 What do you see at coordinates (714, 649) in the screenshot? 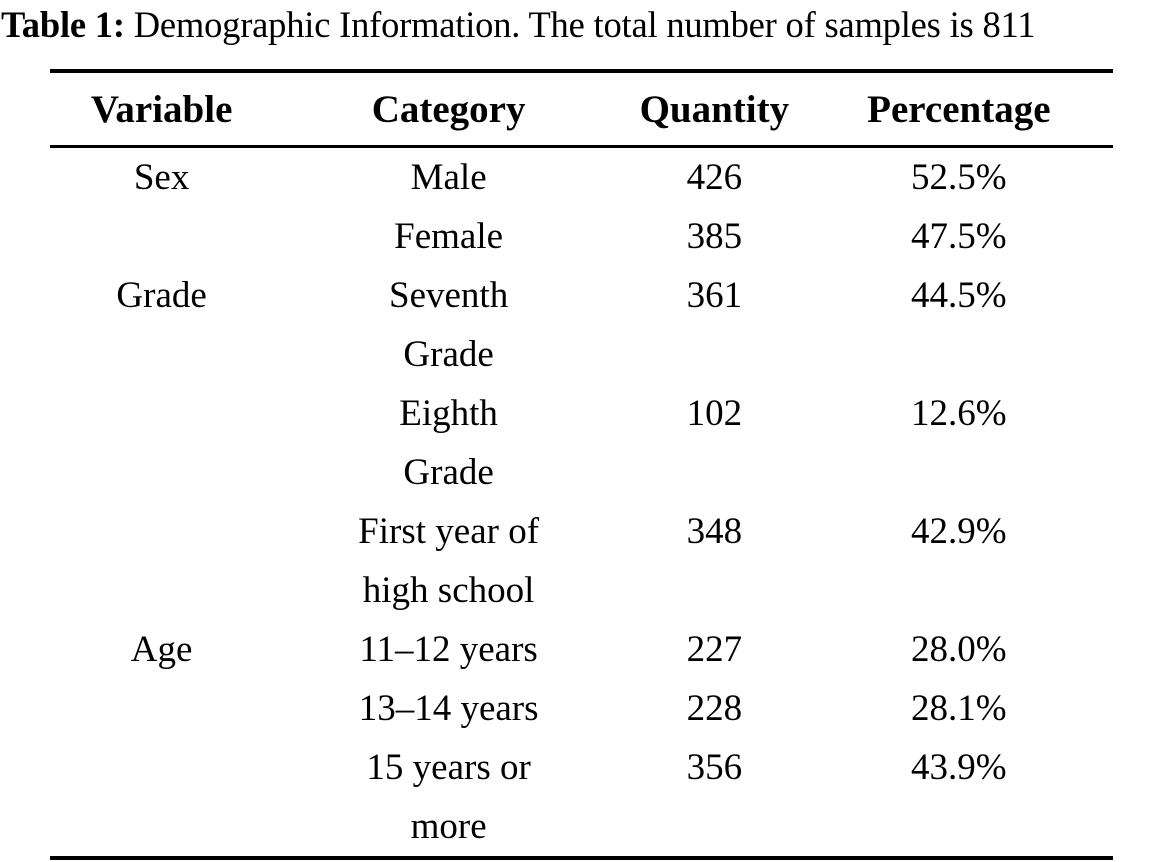
I see `cell-quantity: 227` at bounding box center [714, 649].